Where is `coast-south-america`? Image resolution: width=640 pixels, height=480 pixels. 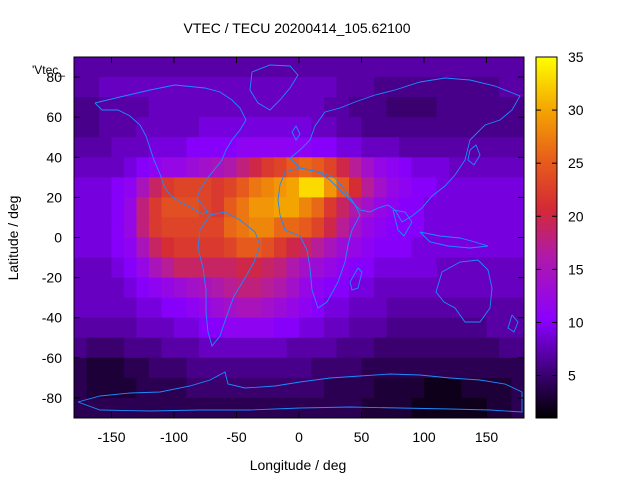
coast-south-america is located at coordinates (229, 279).